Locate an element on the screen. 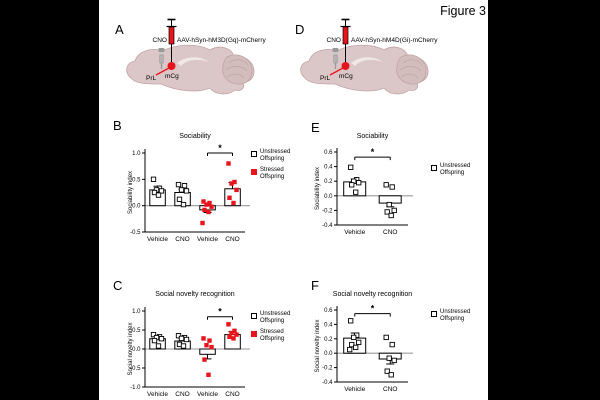 The image size is (600, 400). prl-pointer-line is located at coordinates (336, 71).